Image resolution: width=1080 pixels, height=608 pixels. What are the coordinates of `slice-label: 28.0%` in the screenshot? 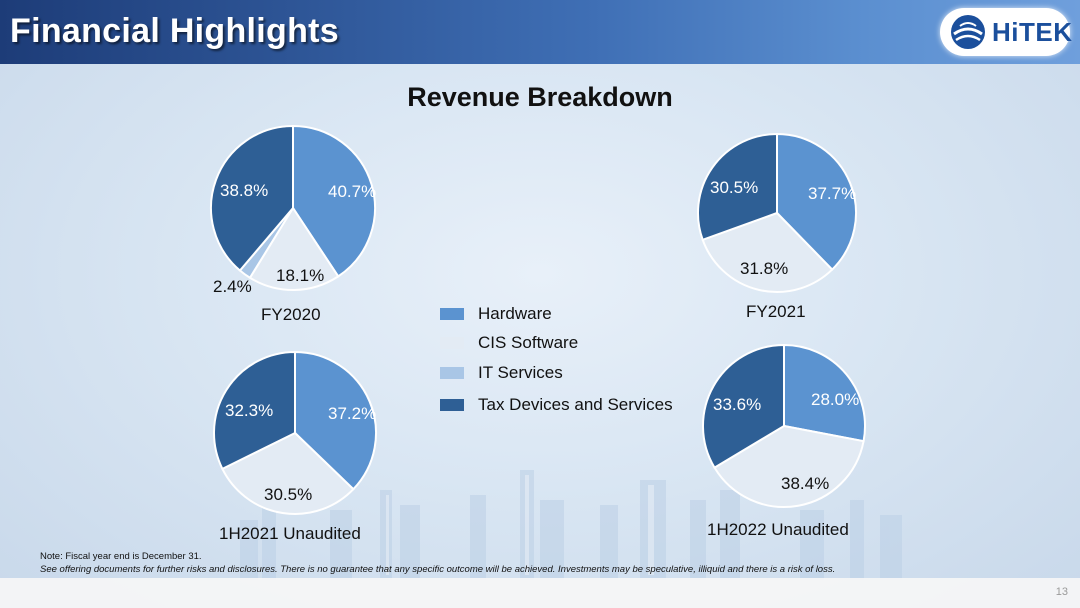 It's located at (835, 399).